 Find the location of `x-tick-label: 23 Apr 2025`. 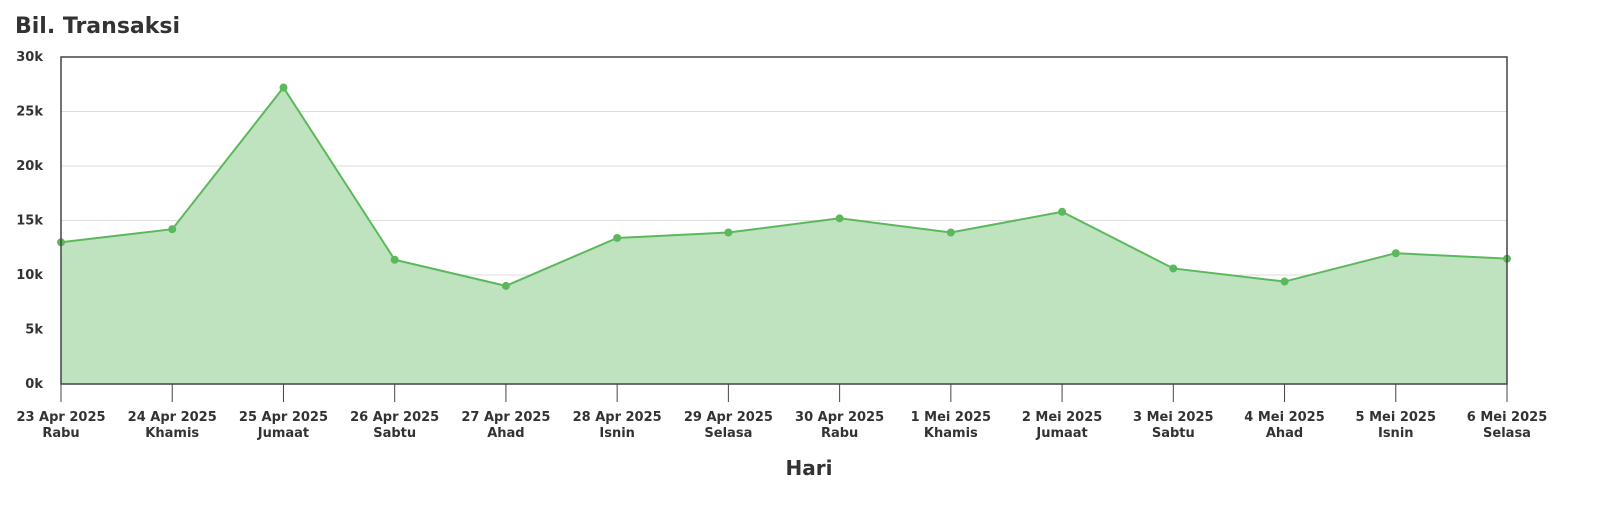

x-tick-label: 23 Apr 2025 is located at coordinates (60, 417).